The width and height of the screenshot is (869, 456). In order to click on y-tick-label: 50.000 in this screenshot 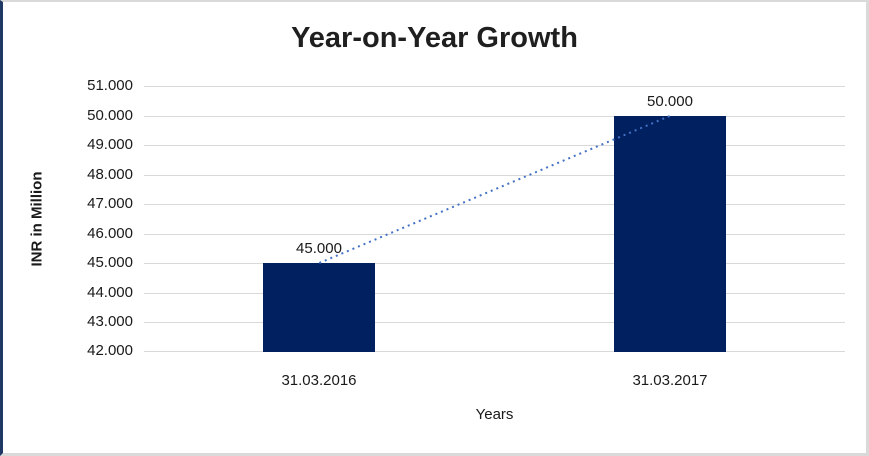, I will do `click(110, 115)`.